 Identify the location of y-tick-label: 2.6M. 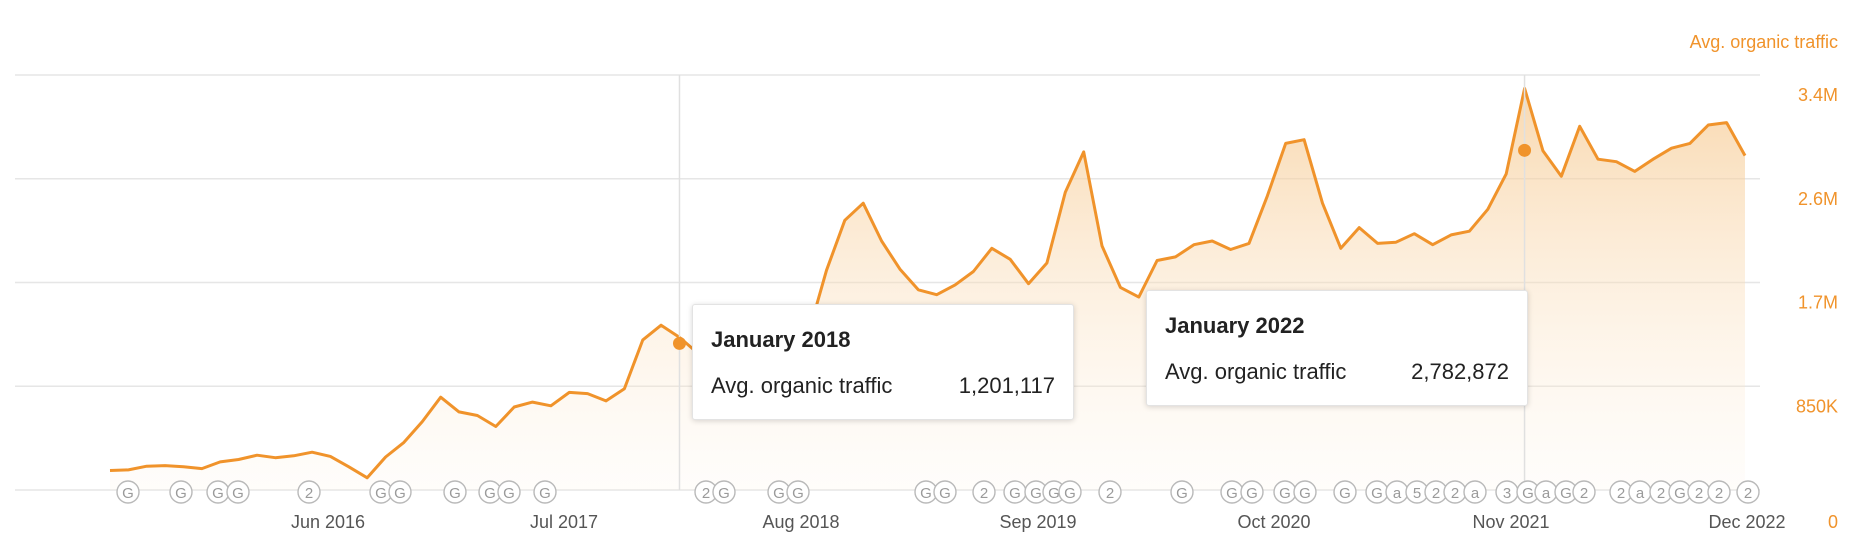
(1818, 199).